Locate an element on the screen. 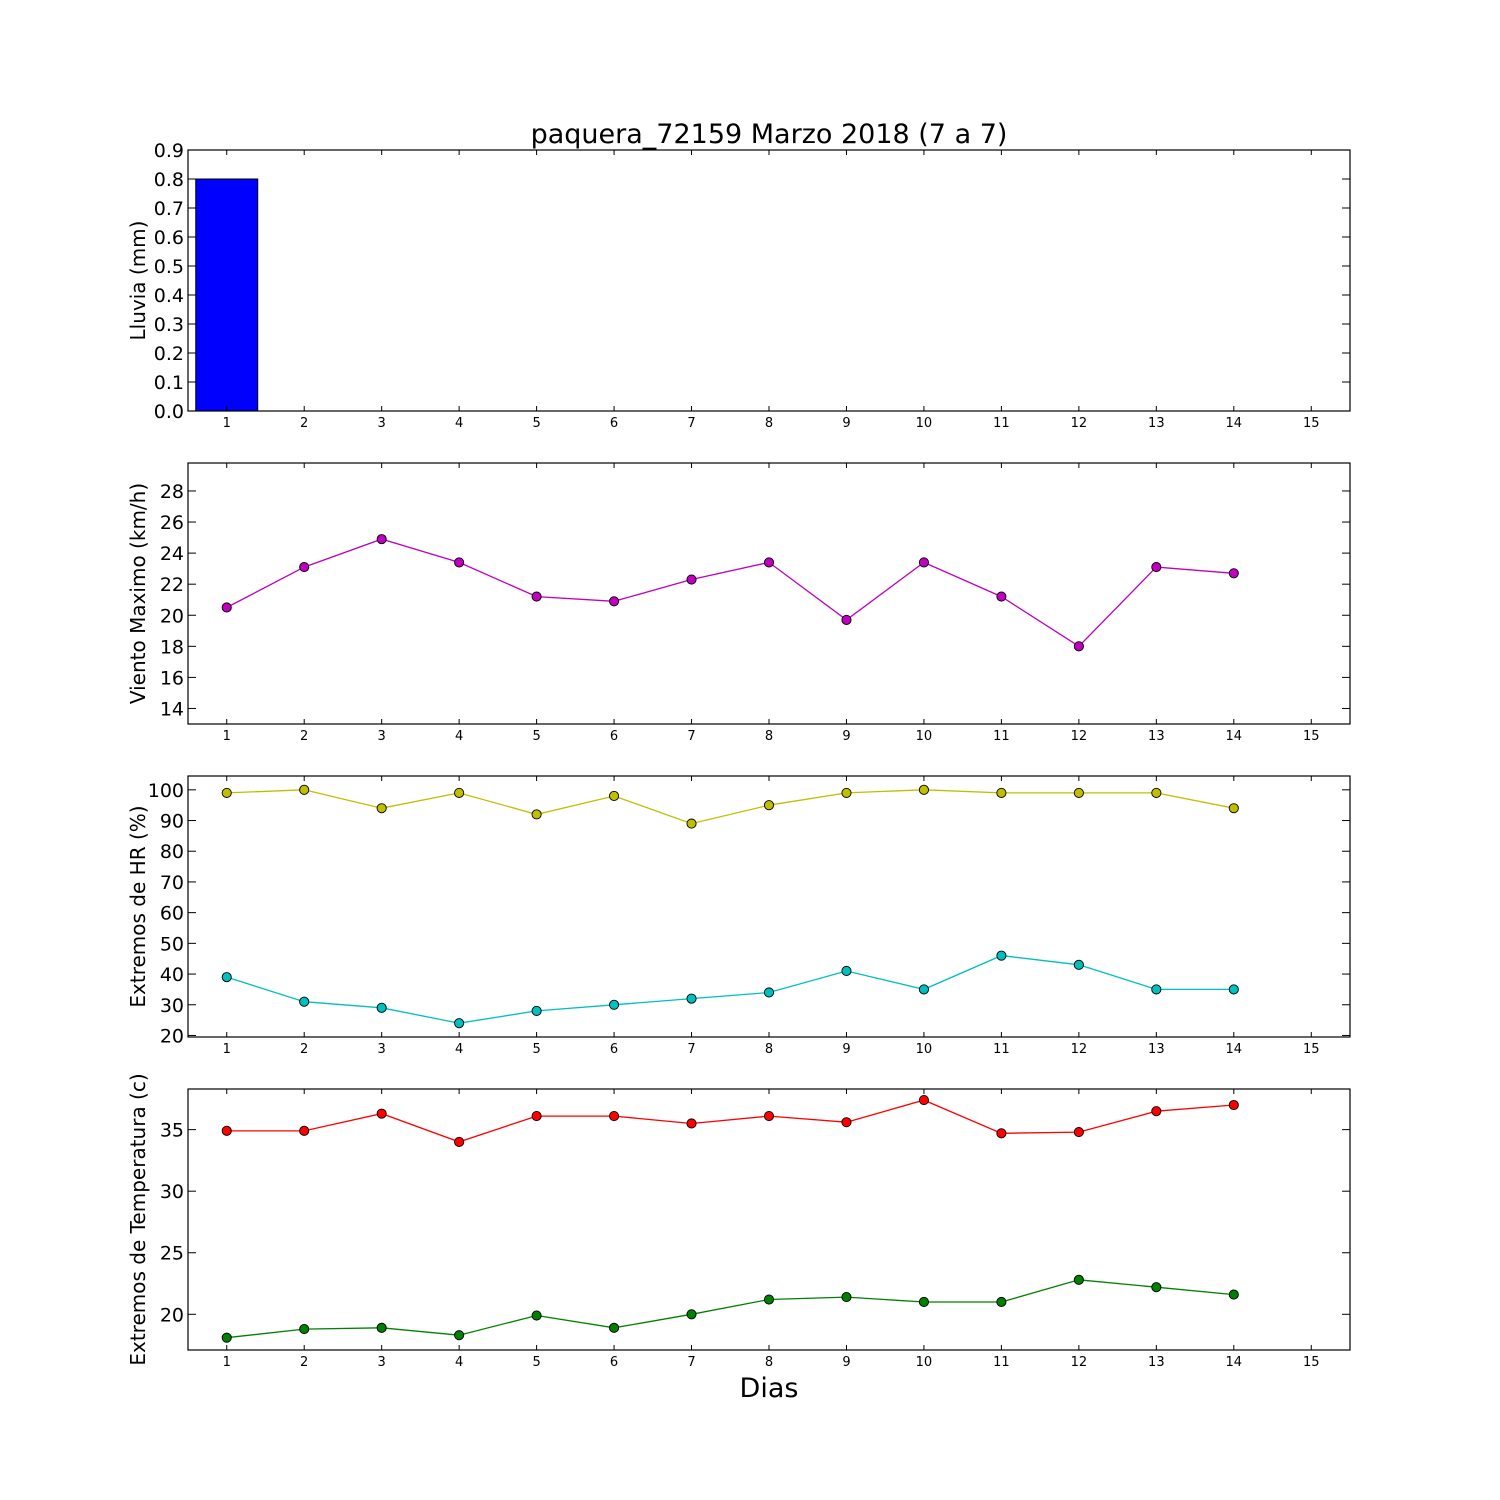 The image size is (1500, 1500). y-tick-label: 28 is located at coordinates (172, 492).